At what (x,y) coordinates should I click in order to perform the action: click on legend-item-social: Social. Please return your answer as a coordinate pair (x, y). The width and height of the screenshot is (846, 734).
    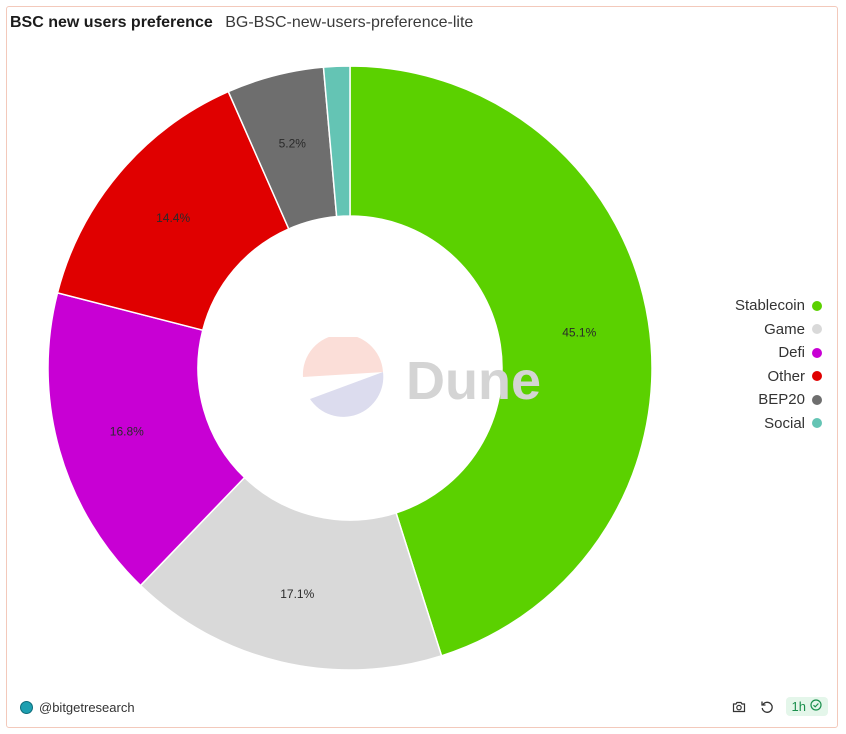
    Looking at the image, I should click on (778, 424).